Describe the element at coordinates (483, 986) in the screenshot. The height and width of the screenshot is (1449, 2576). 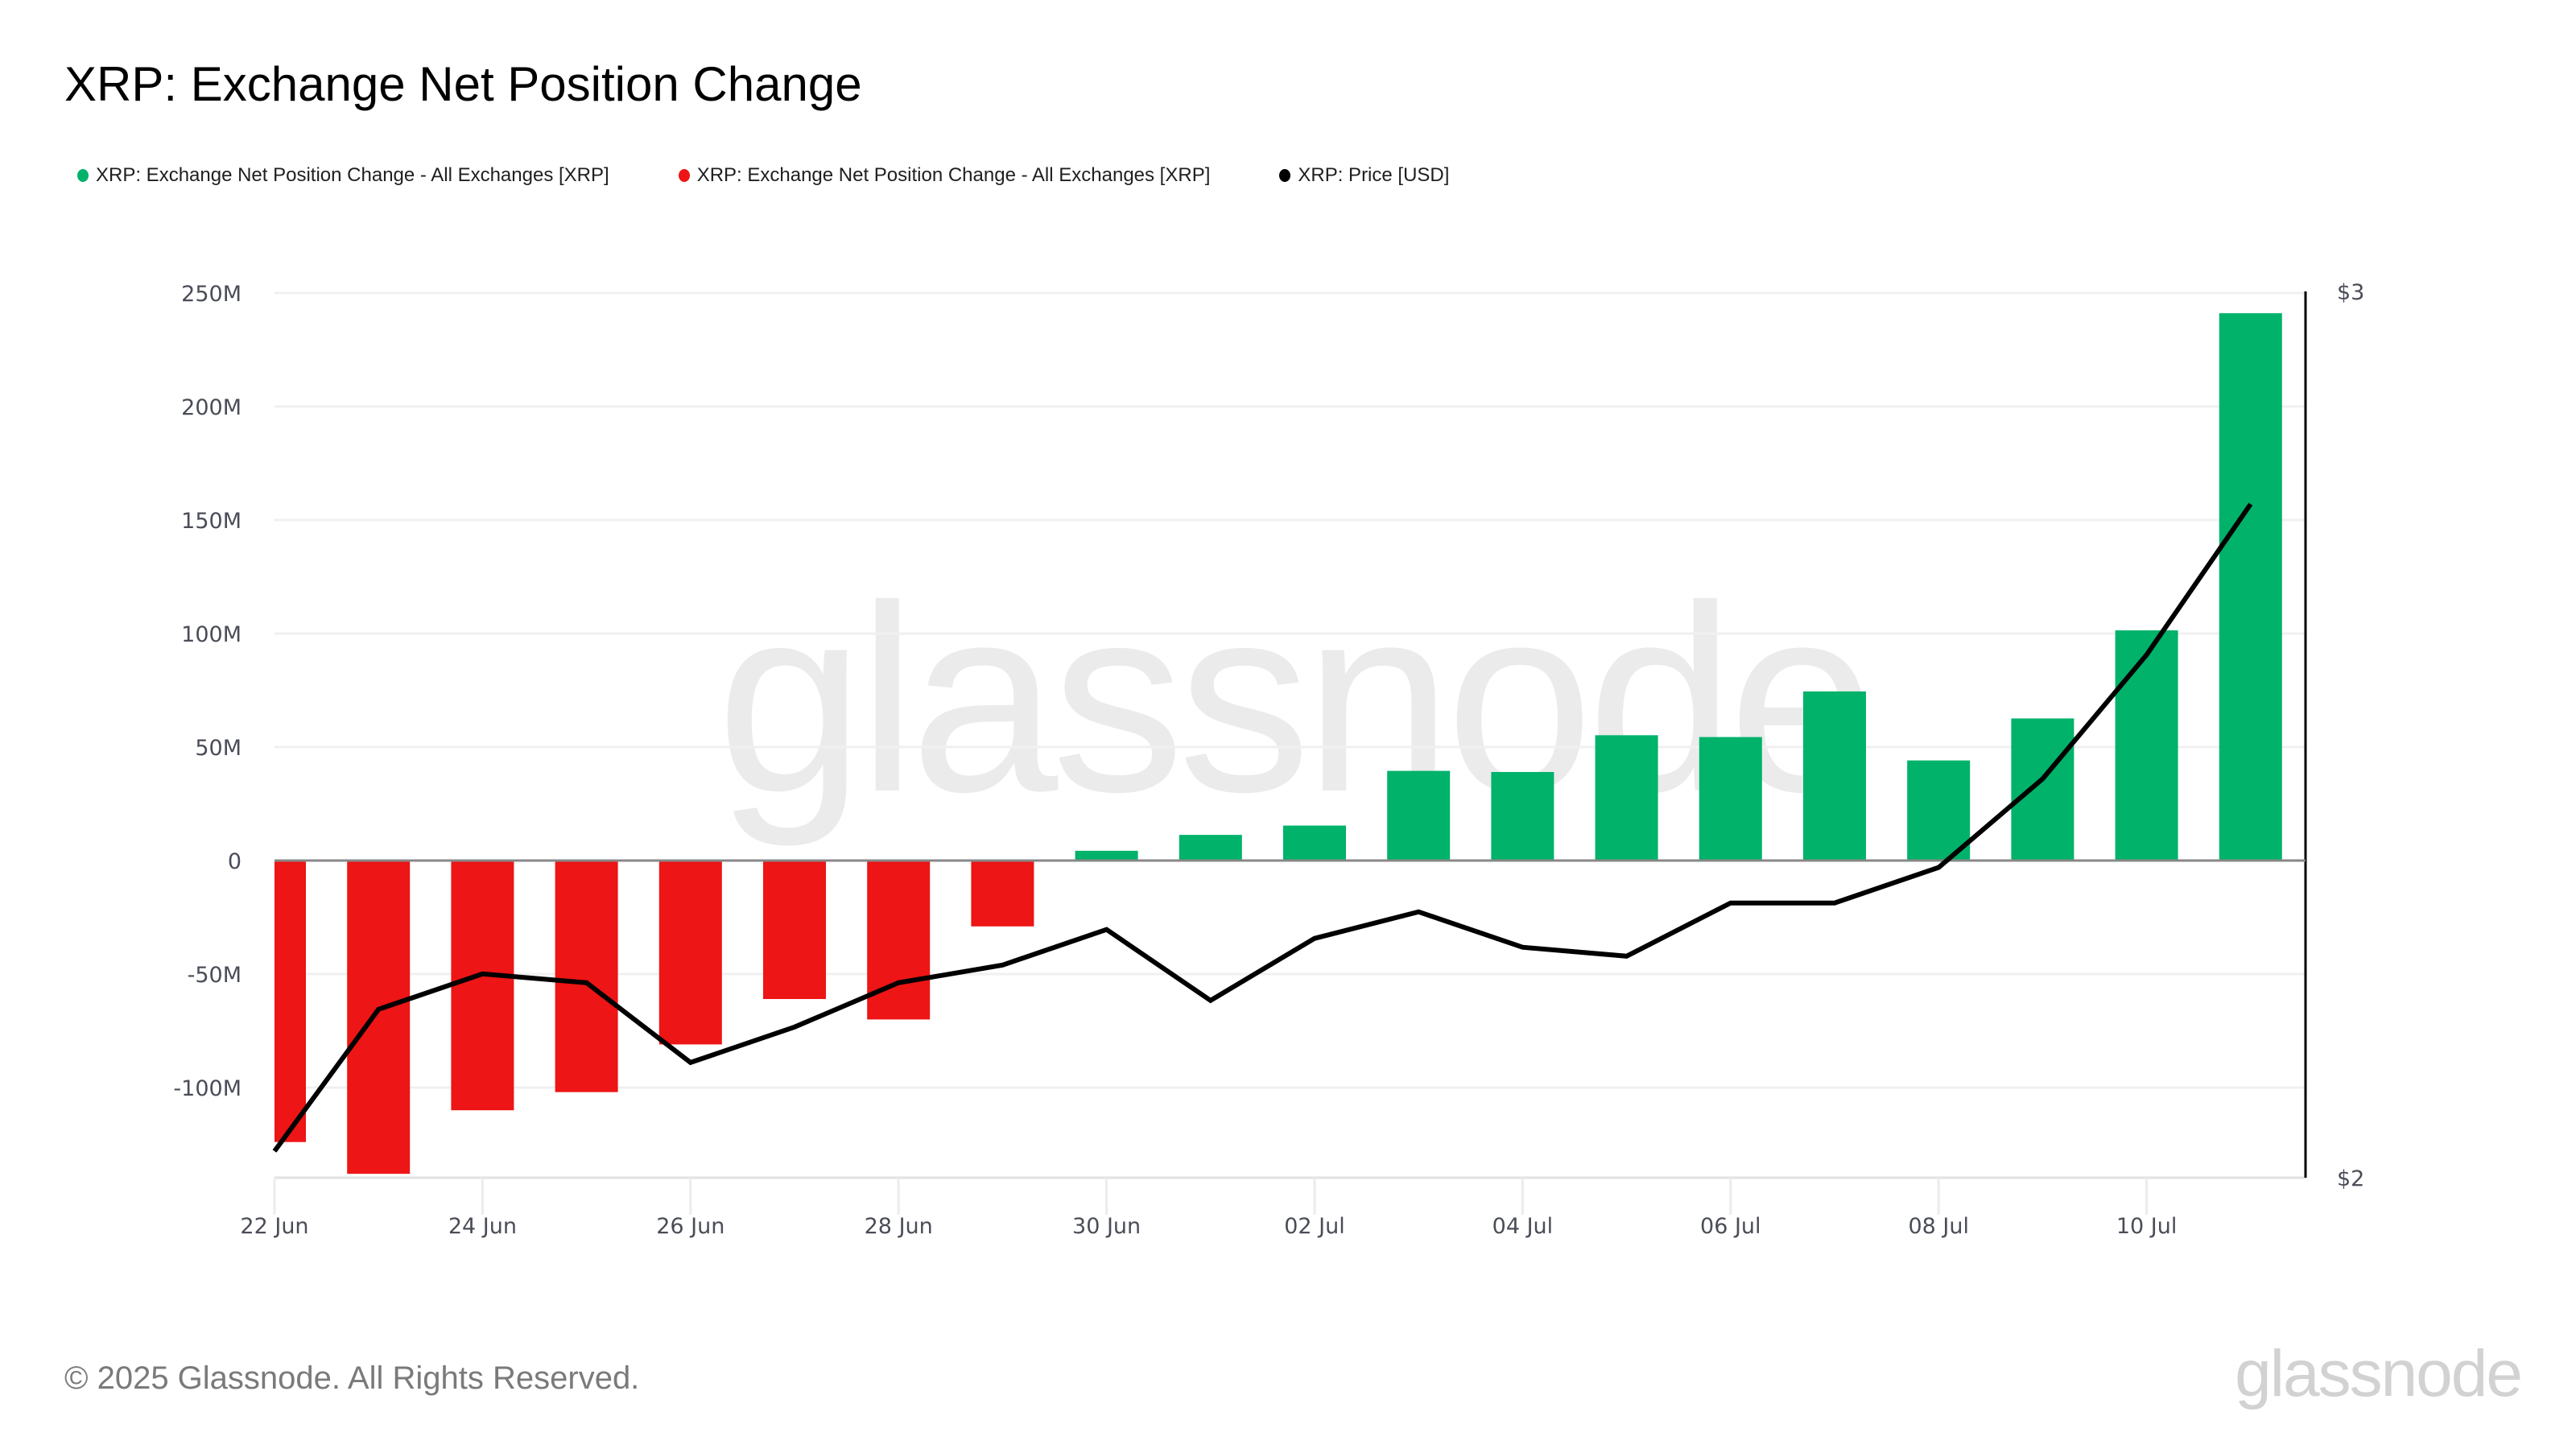
I see `bar-24-jun` at that location.